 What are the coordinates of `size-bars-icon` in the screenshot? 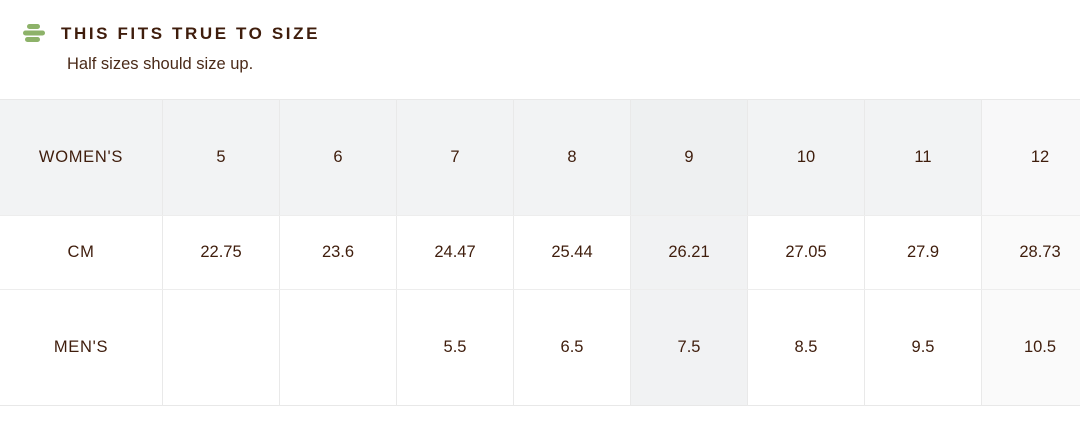 It's located at (34, 33).